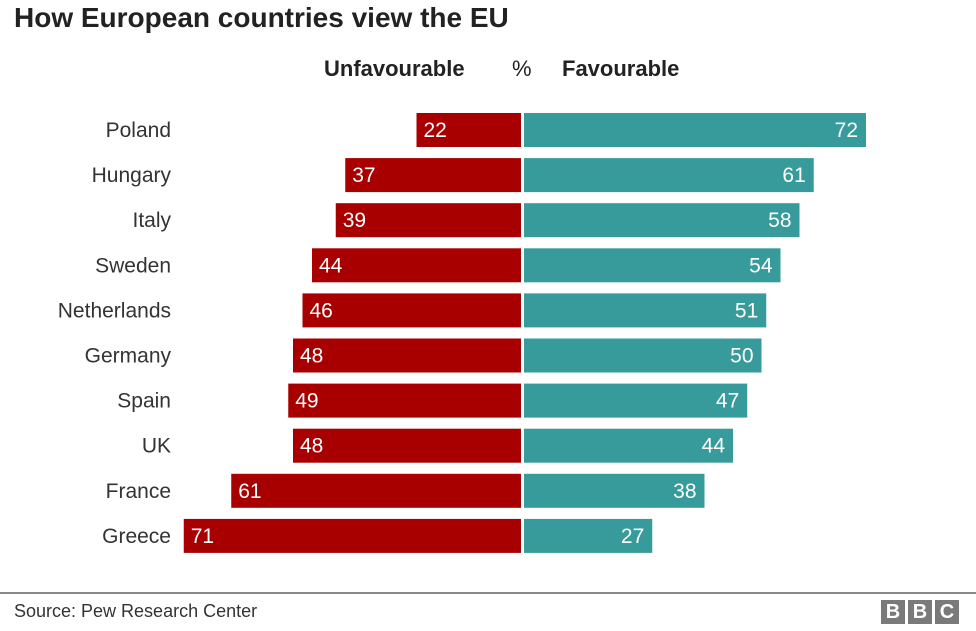  Describe the element at coordinates (306, 401) in the screenshot. I see `value-label-unfavourable: 49` at that location.